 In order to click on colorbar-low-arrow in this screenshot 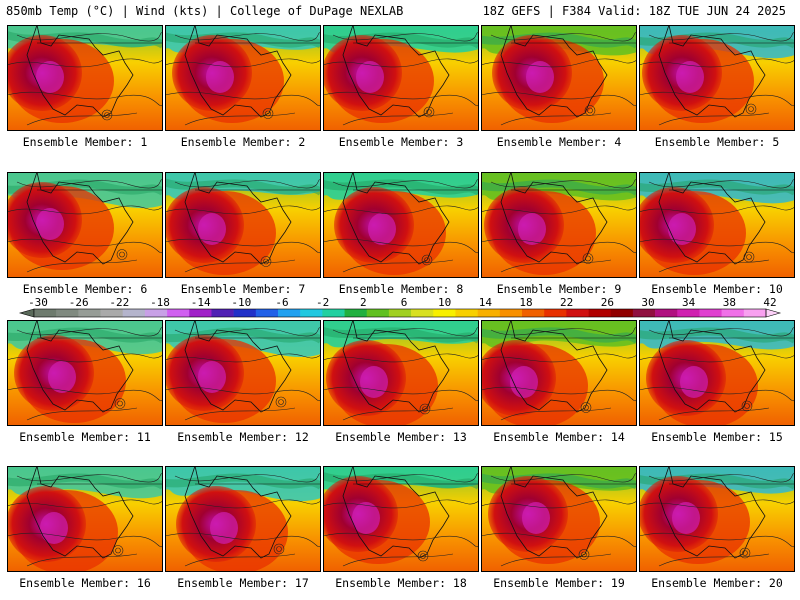, I will do `click(26, 313)`.